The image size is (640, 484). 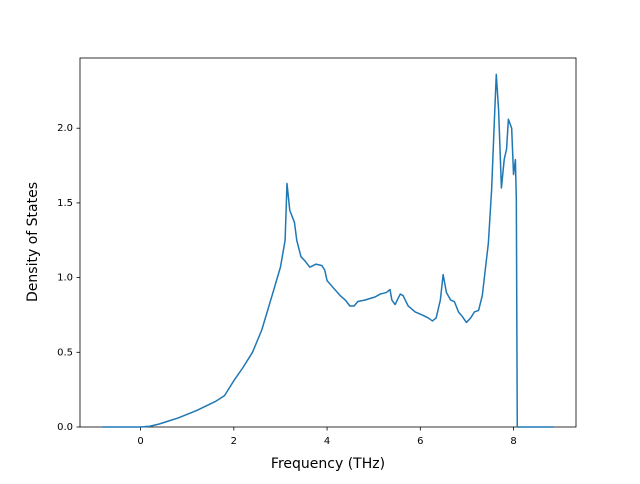 I want to click on y-tick-label: 2.0, so click(x=65, y=128).